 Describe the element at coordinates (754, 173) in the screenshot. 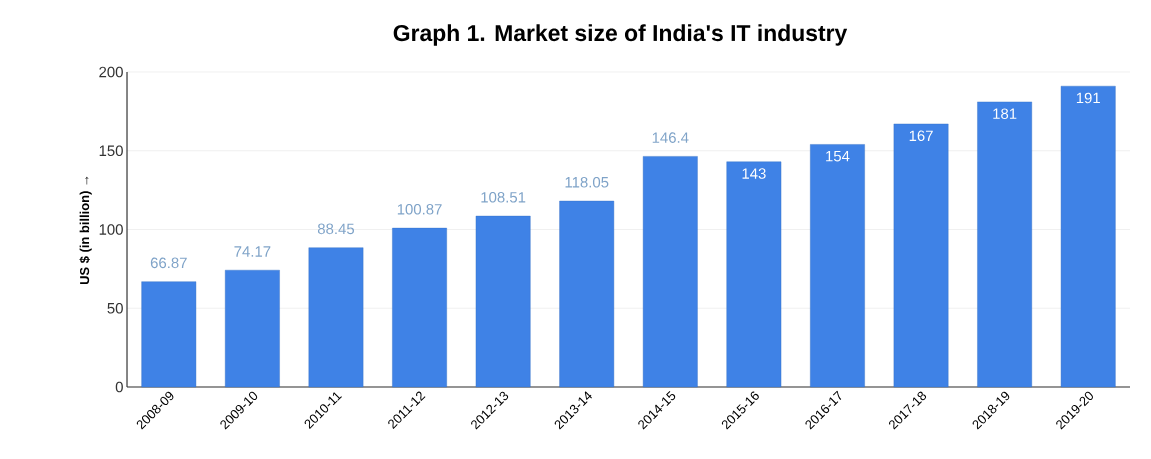

I see `data-label: 143` at that location.